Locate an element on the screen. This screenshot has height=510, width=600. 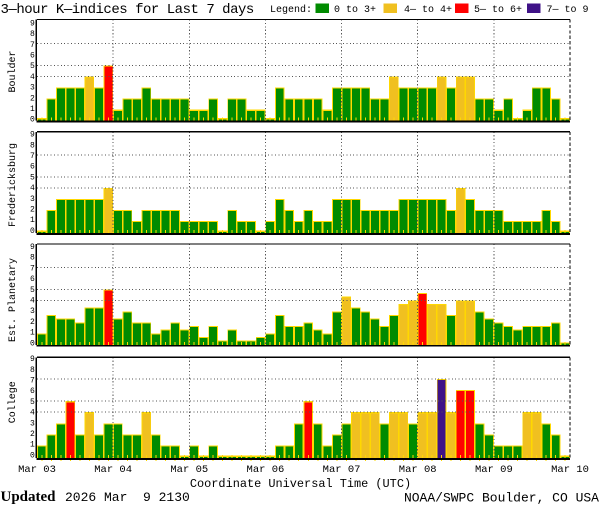
svg-text: 2026 Mar 9 2130 is located at coordinates (127, 497).